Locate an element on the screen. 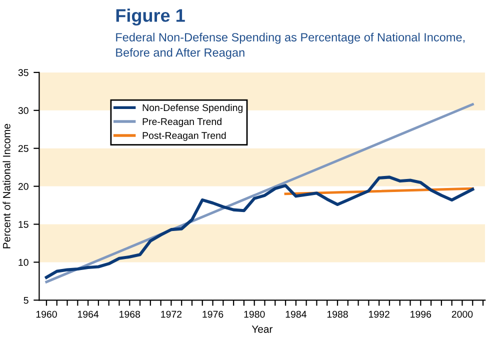 The height and width of the screenshot is (345, 490). y-tick-label: 25 is located at coordinates (23, 148).